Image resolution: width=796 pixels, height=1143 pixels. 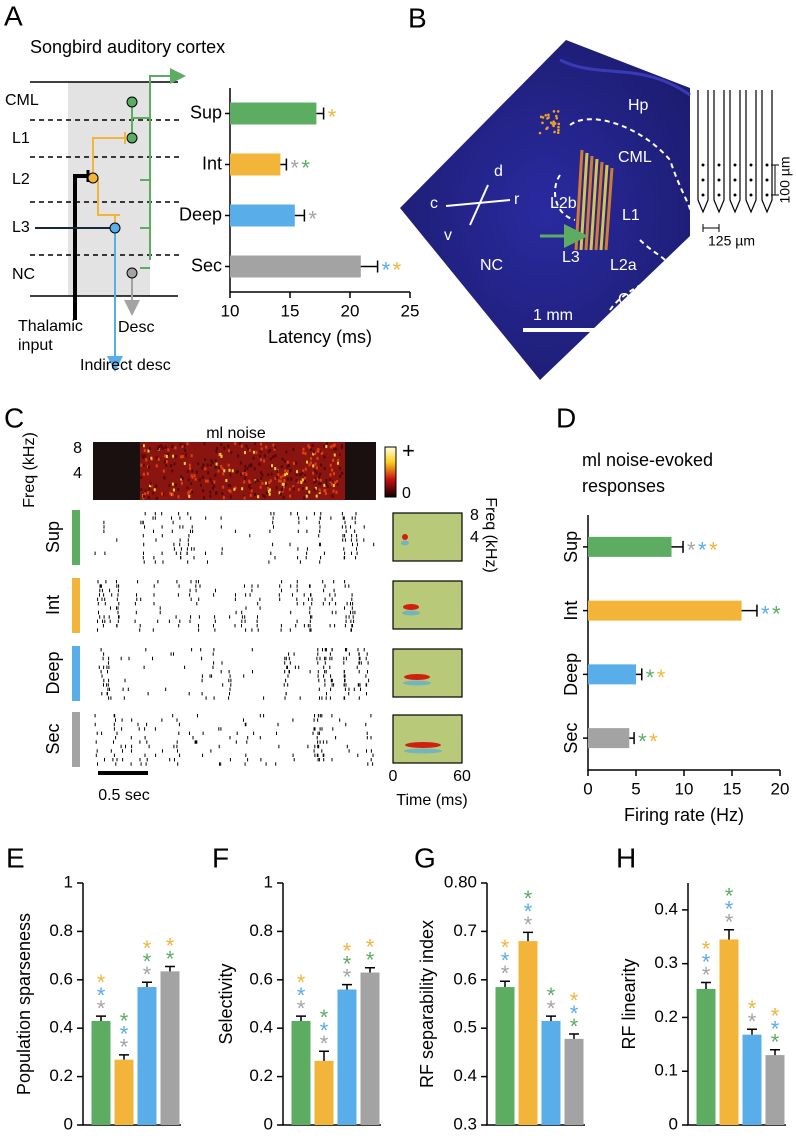 What do you see at coordinates (24, 1004) in the screenshot?
I see `y-axis-label: Population sparseness` at bounding box center [24, 1004].